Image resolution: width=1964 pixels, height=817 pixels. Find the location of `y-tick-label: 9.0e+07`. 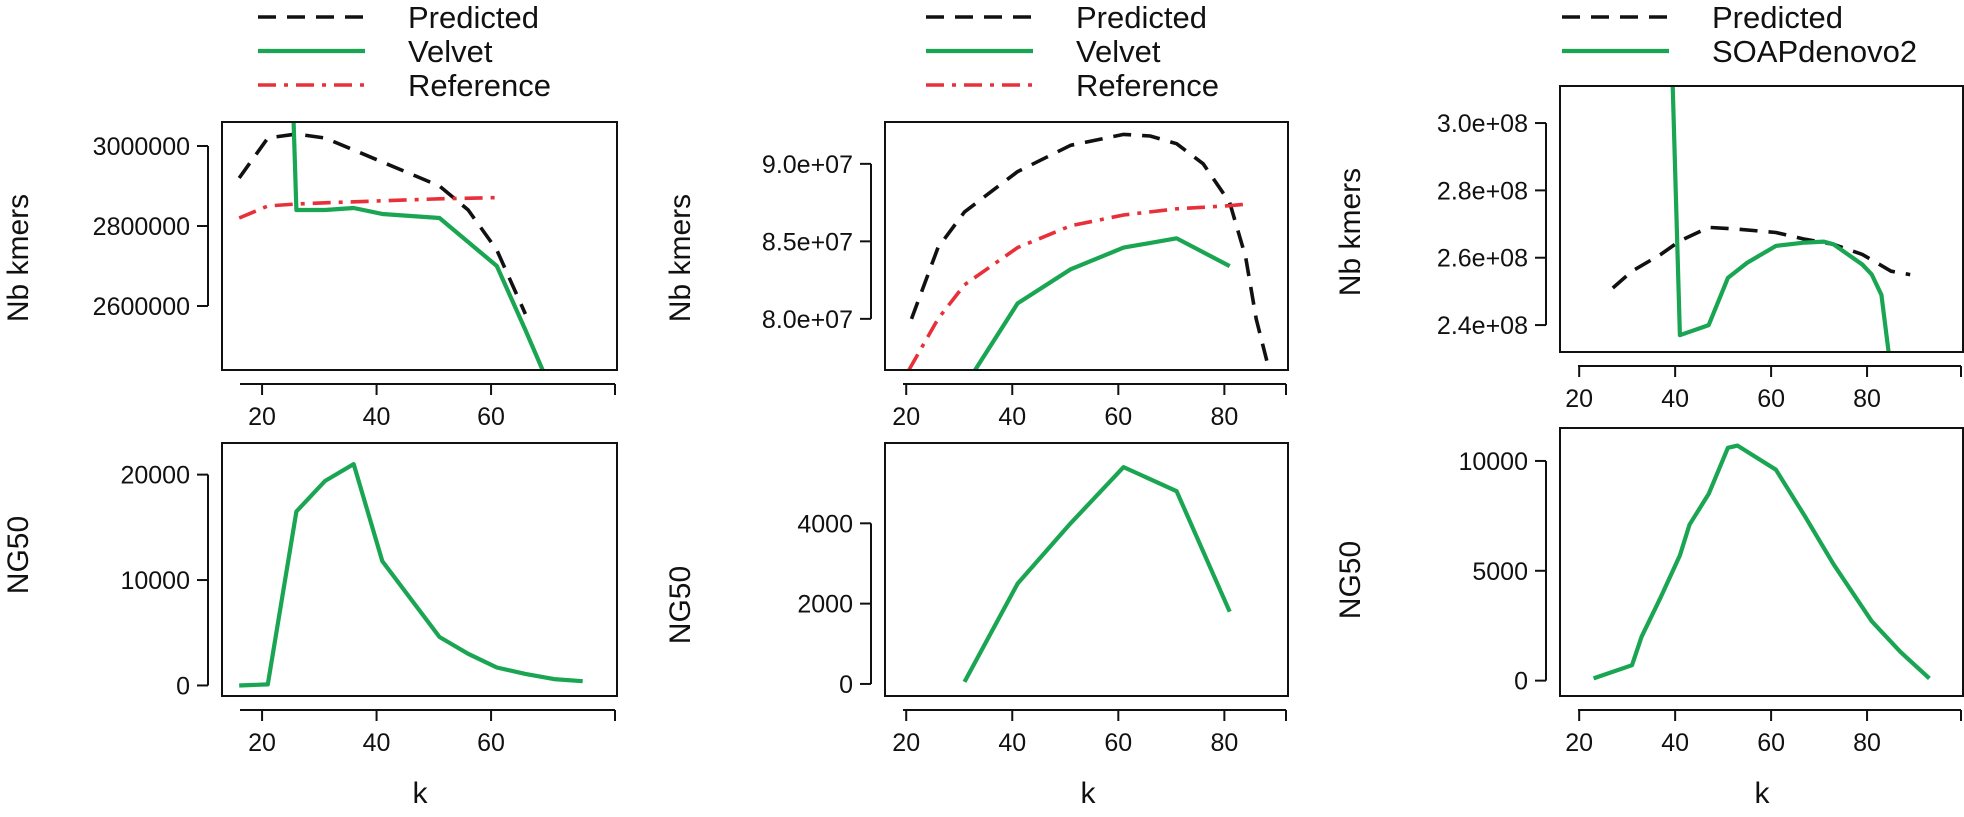

y-tick-label: 9.0e+07 is located at coordinates (807, 165).